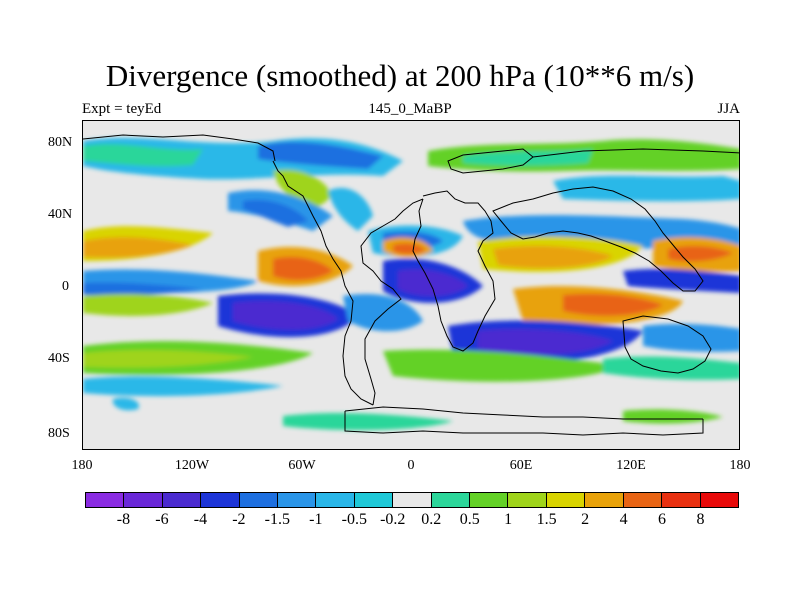  Describe the element at coordinates (740, 465) in the screenshot. I see `x-tick-180e: 180` at that location.